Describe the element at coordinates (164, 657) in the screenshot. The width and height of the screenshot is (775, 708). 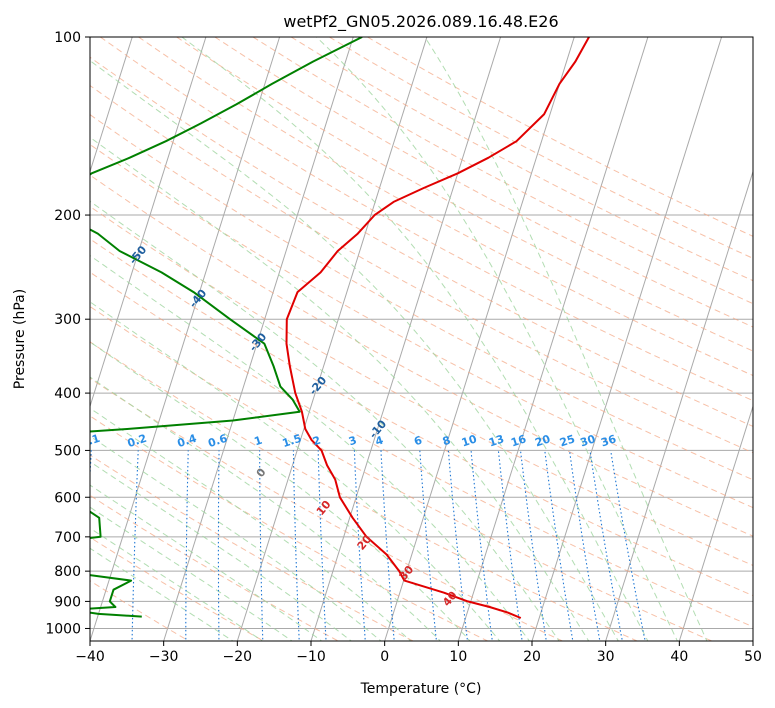
I see `x-tick-label: −30` at that location.